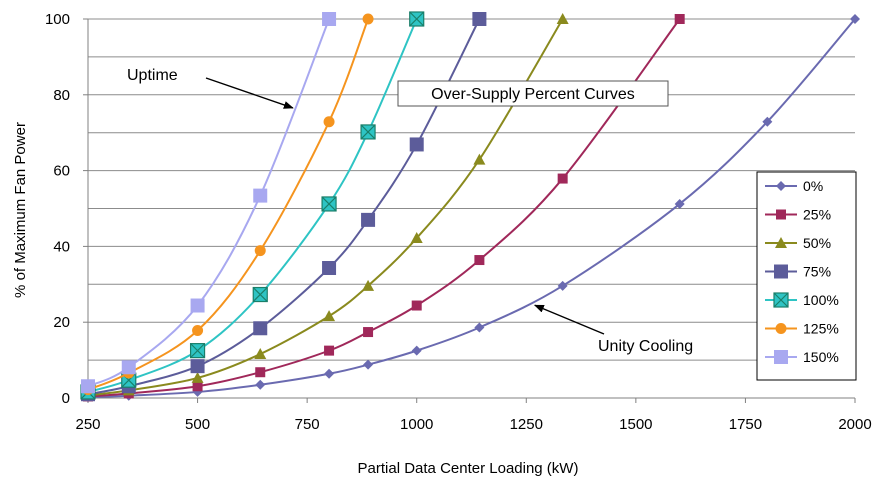 The height and width of the screenshot is (481, 894). What do you see at coordinates (817, 215) in the screenshot?
I see `legend-label: 25%` at bounding box center [817, 215].